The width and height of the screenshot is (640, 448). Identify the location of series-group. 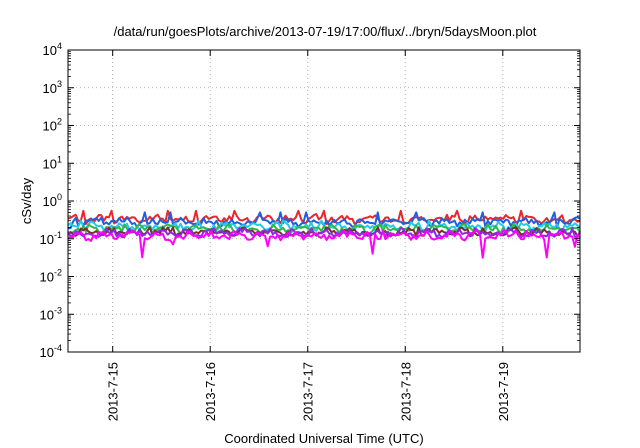
(324, 234).